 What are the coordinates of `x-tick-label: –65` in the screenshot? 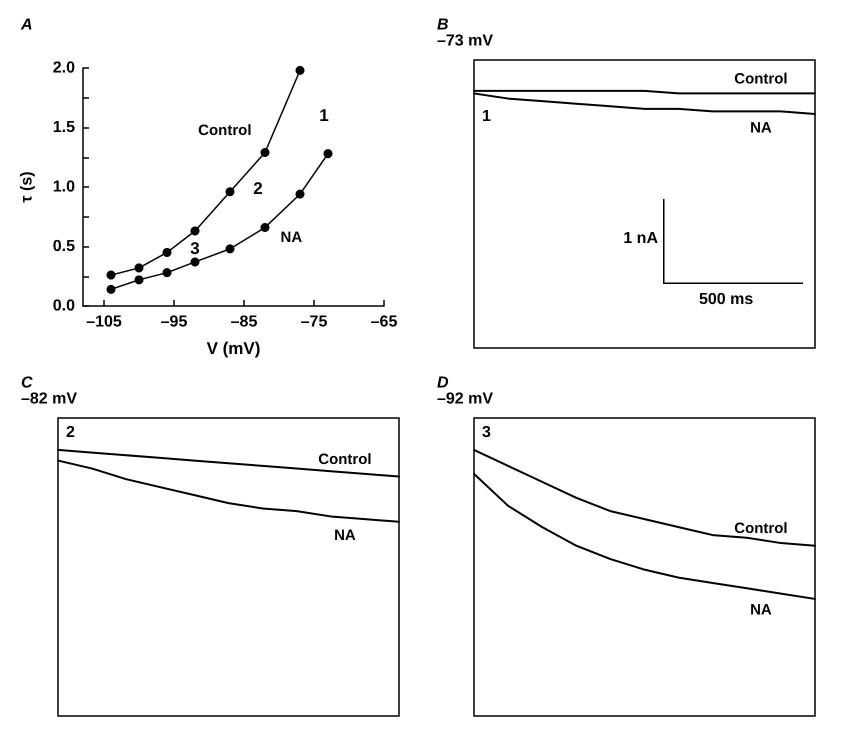 It's located at (384, 322).